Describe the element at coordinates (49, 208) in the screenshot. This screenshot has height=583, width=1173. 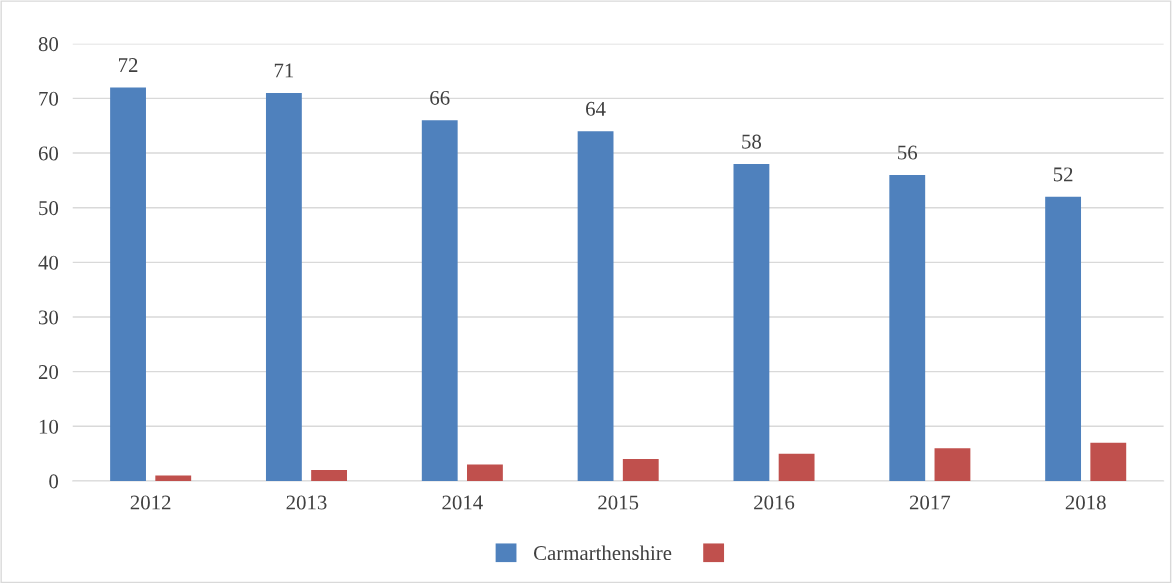
I see `y-tick-label: 50` at that location.